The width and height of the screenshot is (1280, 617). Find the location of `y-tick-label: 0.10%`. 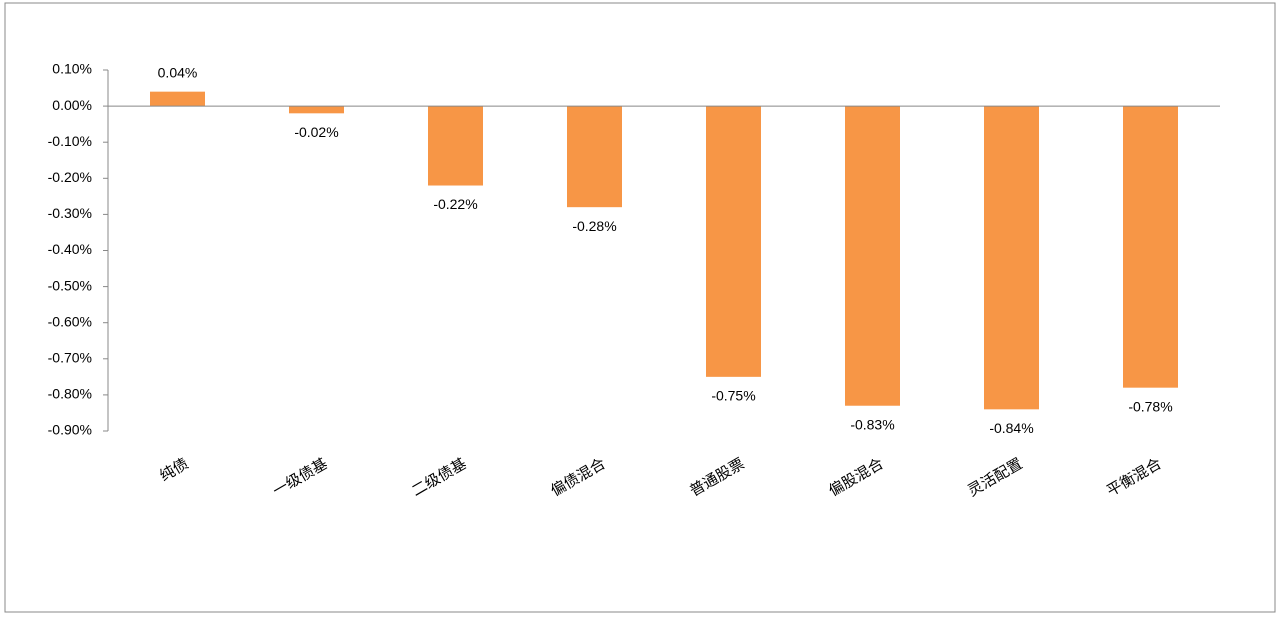

y-tick-label: 0.10% is located at coordinates (72, 69).